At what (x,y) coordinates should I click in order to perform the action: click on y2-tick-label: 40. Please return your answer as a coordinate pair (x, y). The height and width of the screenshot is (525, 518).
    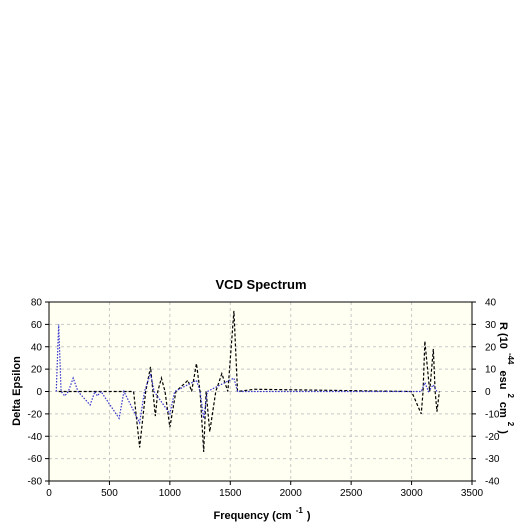
    Looking at the image, I should click on (491, 303).